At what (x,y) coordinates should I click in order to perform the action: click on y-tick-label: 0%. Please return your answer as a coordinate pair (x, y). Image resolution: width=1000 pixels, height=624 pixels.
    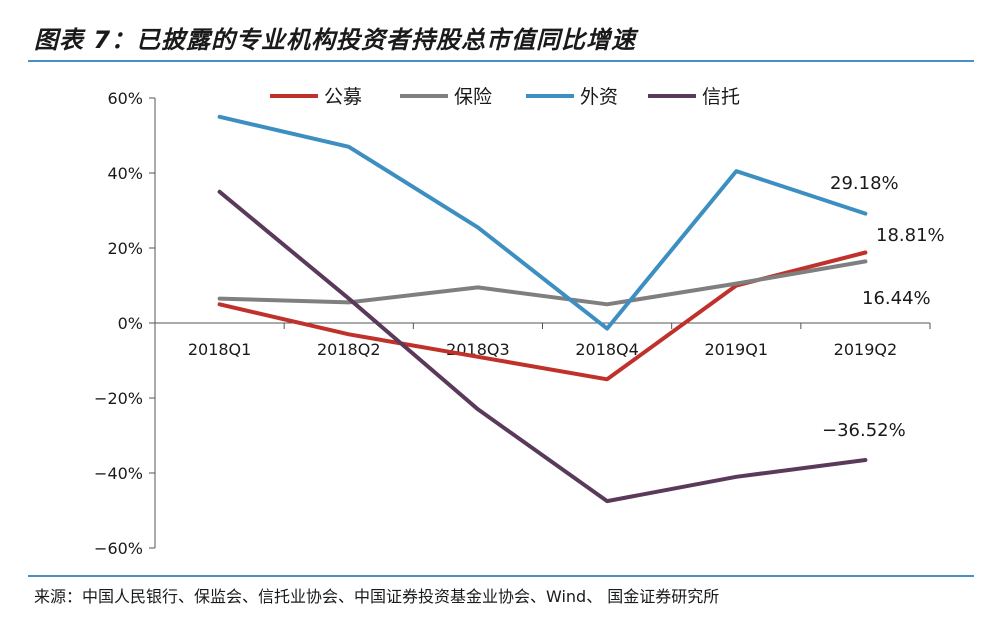
    Looking at the image, I should click on (130, 323).